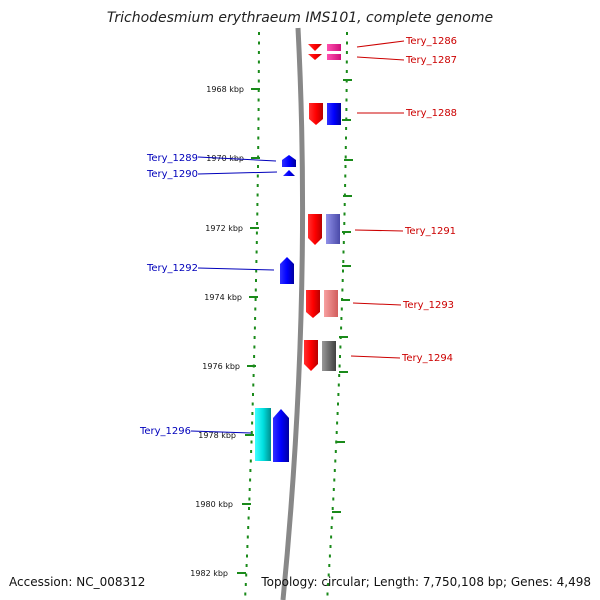  What do you see at coordinates (165, 431) in the screenshot?
I see `gene-label-tery-1296: Tery_1296` at bounding box center [165, 431].